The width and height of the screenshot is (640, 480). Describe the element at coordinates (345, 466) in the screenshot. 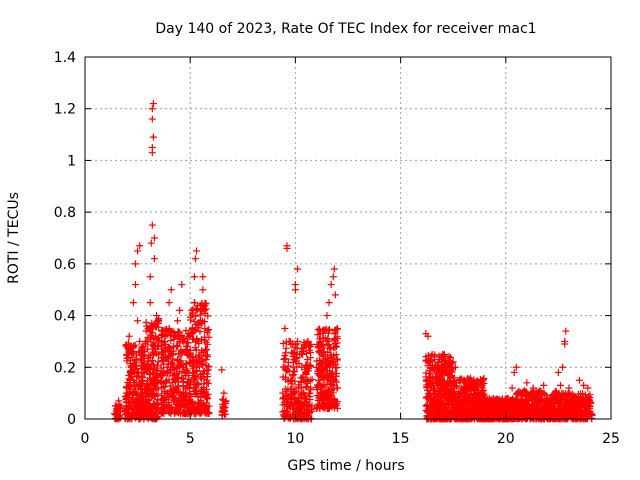

I see `x-axis-label: GPS time / hours` at that location.